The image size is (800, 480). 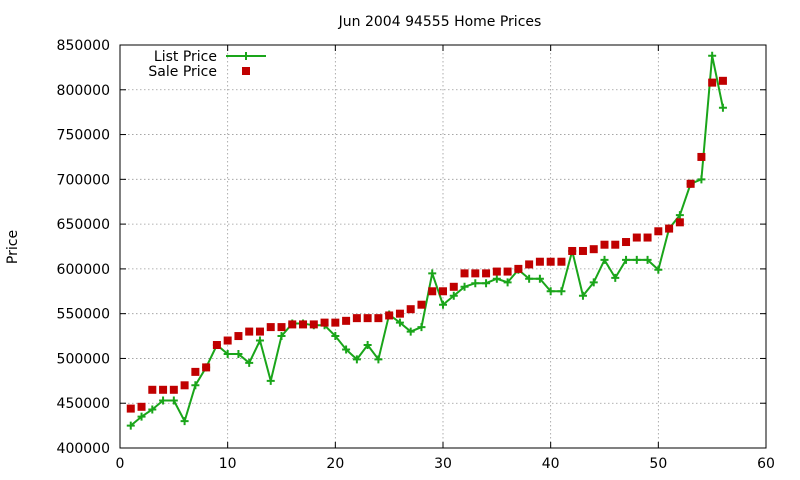 What do you see at coordinates (83, 270) in the screenshot?
I see `y-tick-label: 600000` at bounding box center [83, 270].